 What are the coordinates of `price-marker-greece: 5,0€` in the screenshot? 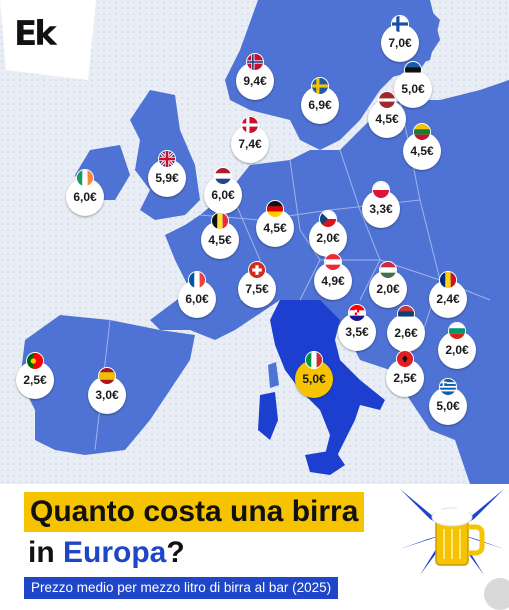 It's located at (448, 401).